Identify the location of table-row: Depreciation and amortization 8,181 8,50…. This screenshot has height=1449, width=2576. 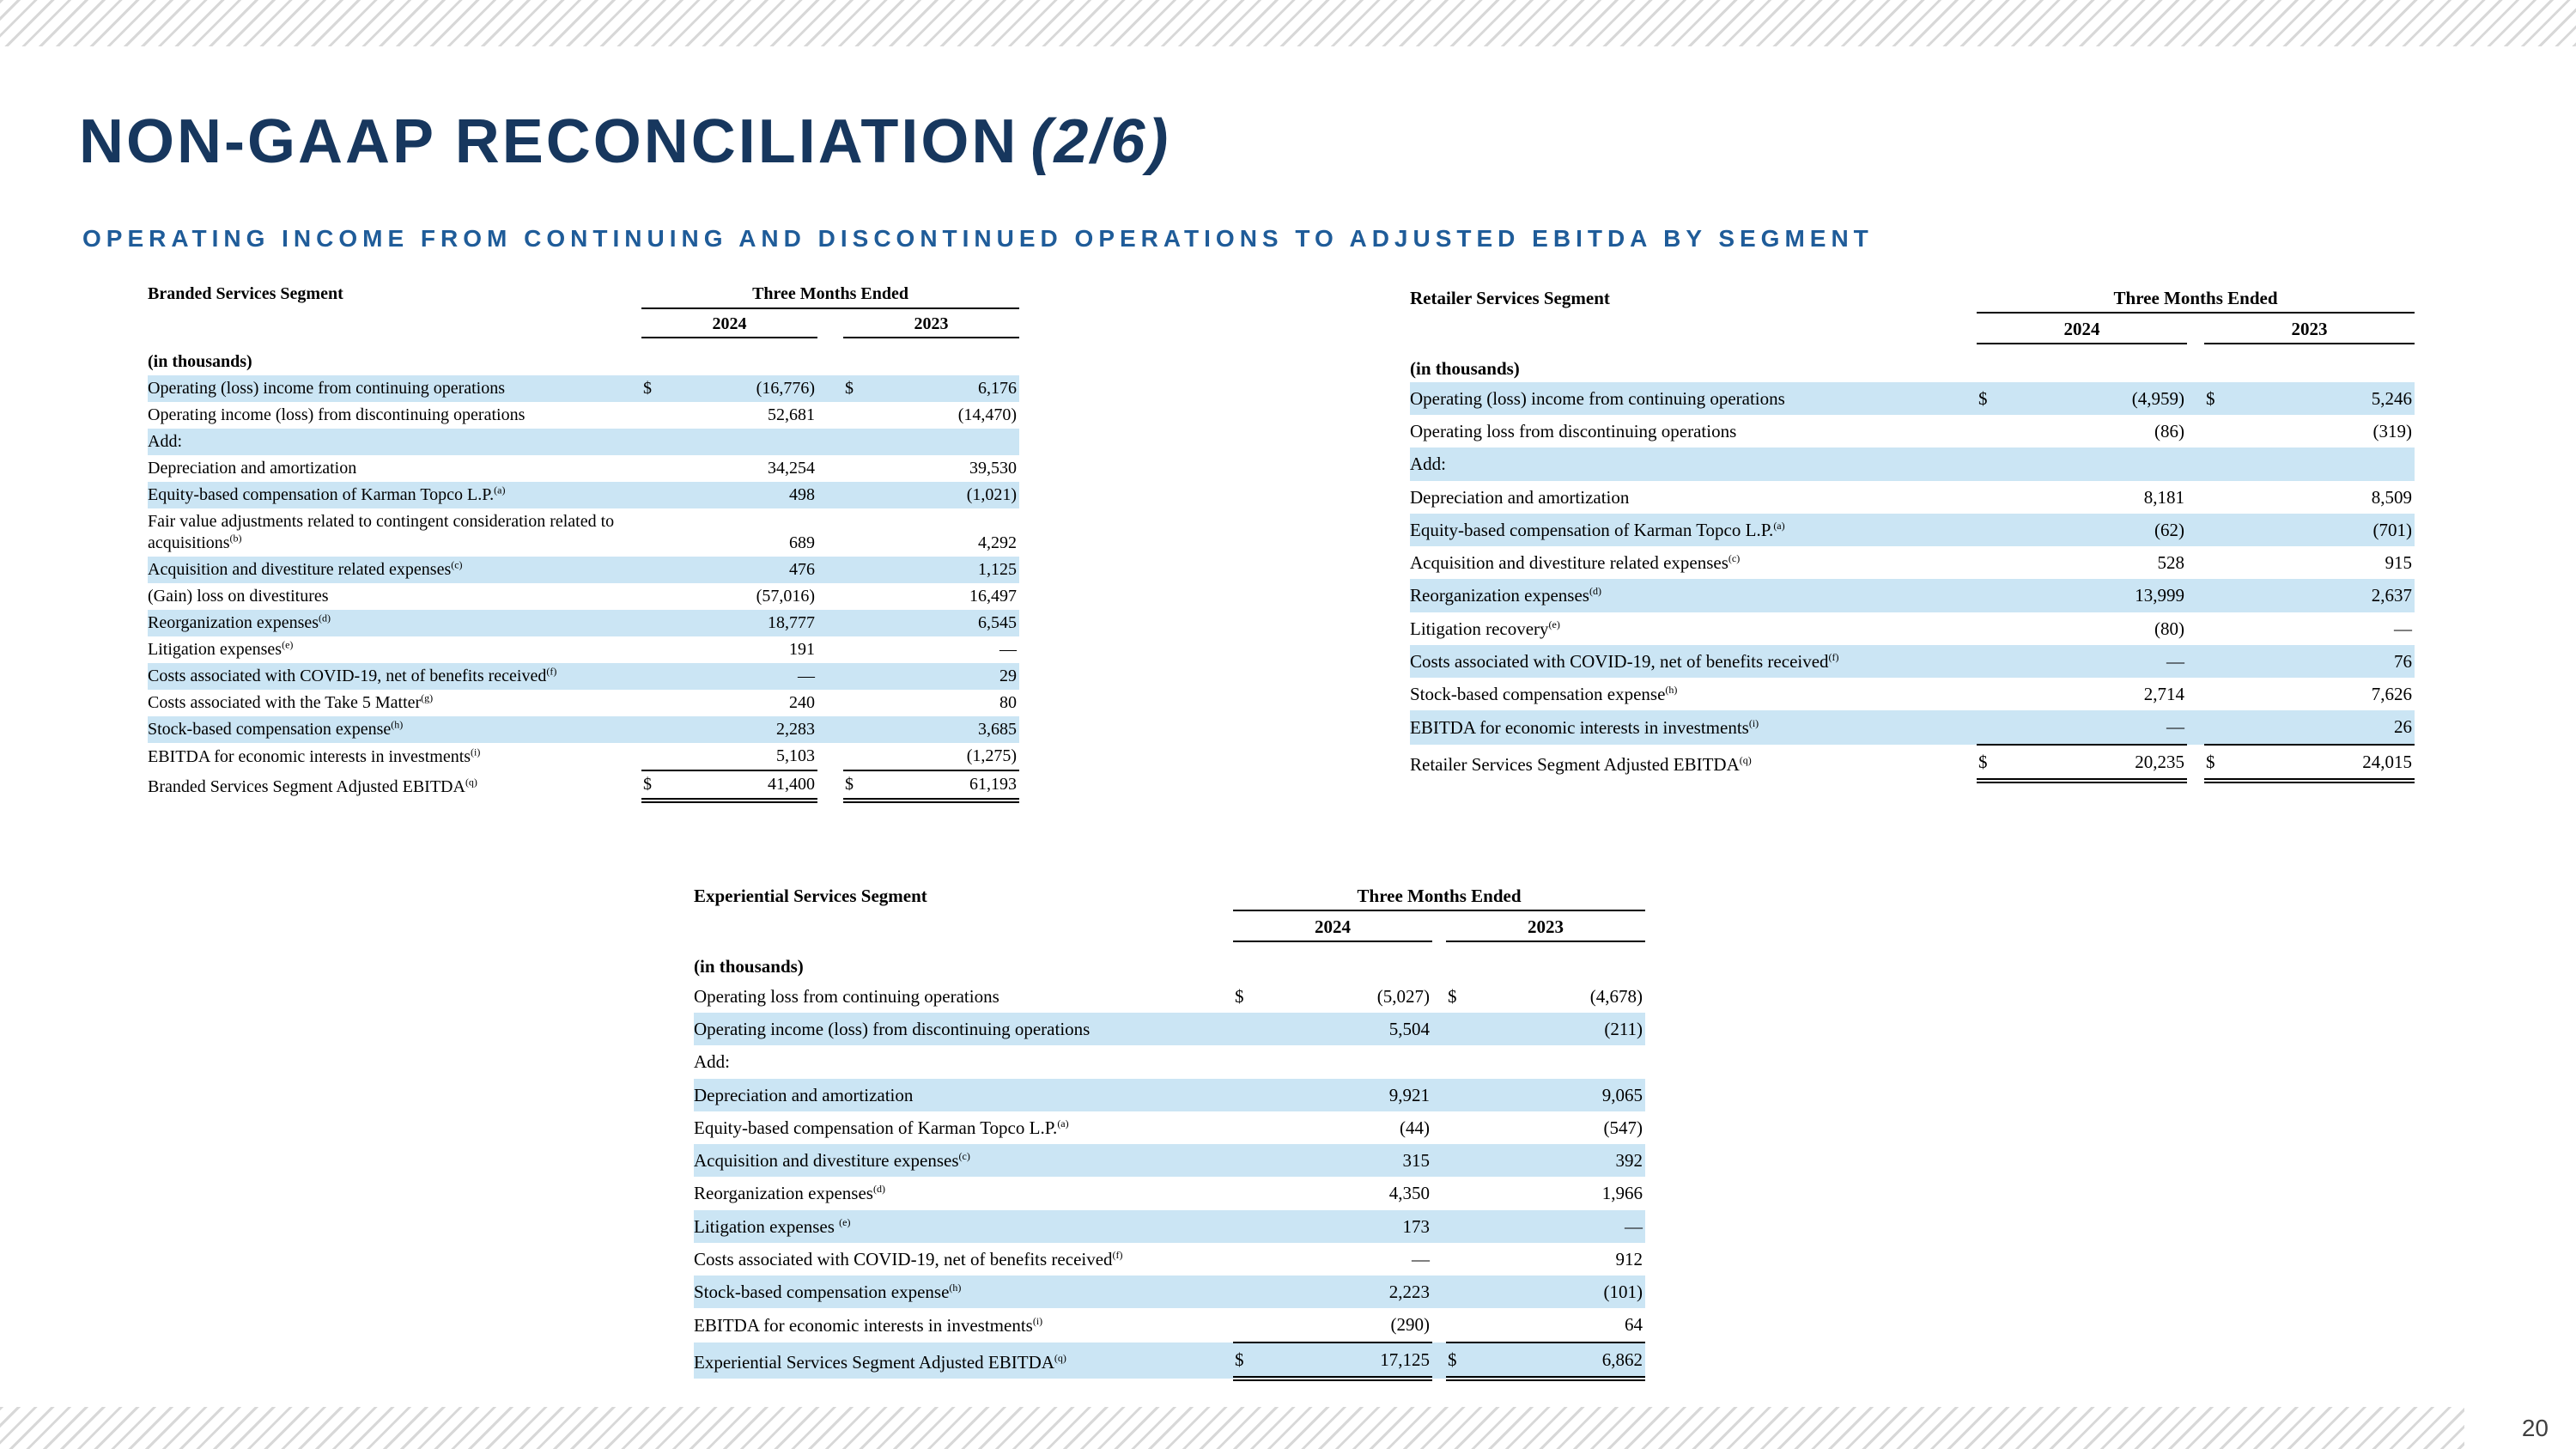
(1912, 497).